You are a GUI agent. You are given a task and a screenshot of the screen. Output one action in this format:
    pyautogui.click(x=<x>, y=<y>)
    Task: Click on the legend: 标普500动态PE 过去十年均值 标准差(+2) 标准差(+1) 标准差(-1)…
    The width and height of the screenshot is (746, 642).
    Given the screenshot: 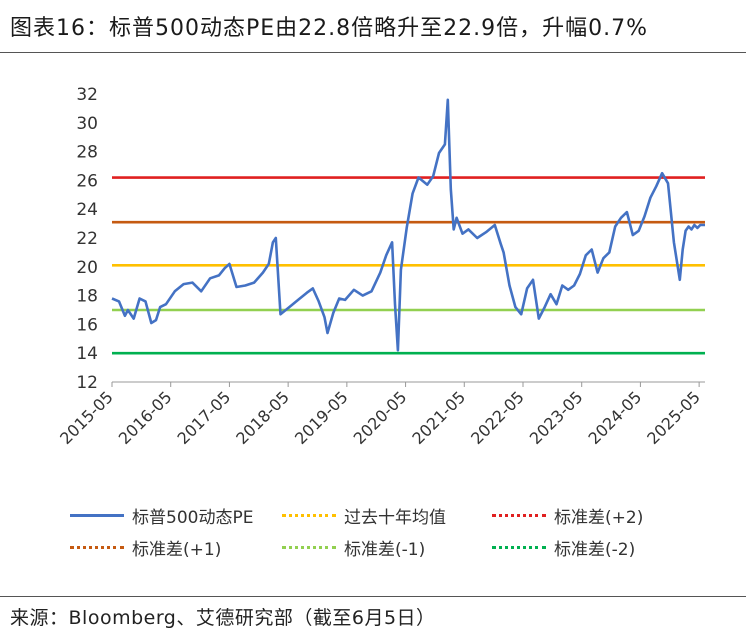 What is the action you would take?
    pyautogui.click(x=373, y=535)
    